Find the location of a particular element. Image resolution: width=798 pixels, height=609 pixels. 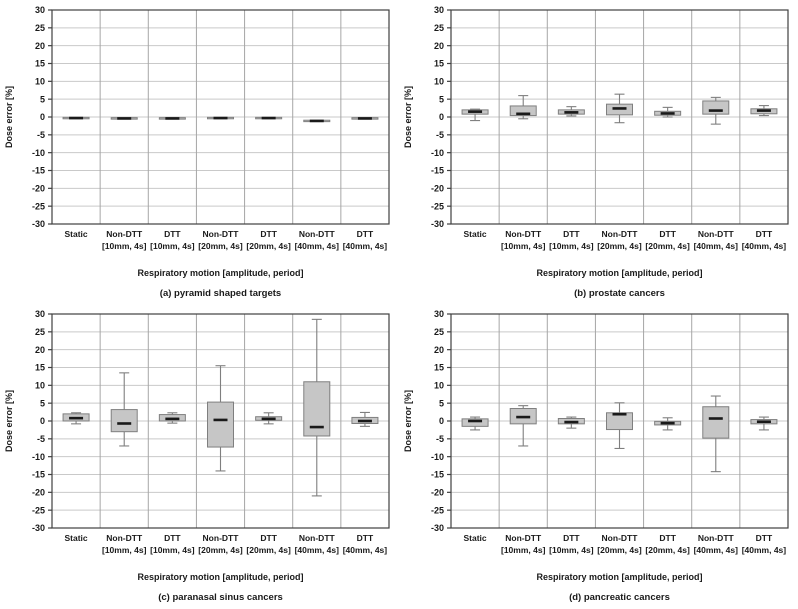

panel-caption: (a) pyramid shaped targets is located at coordinates (220, 293).